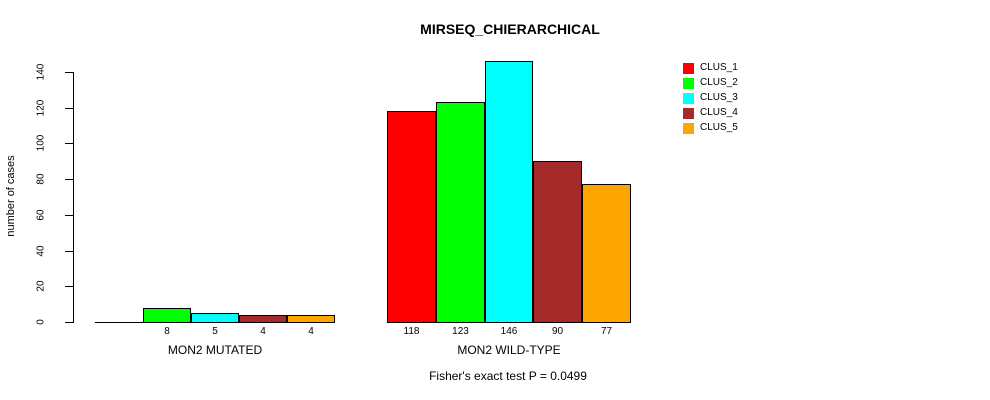 The image size is (990, 400). Describe the element at coordinates (557, 331) in the screenshot. I see `bar-value-label: 90` at that location.